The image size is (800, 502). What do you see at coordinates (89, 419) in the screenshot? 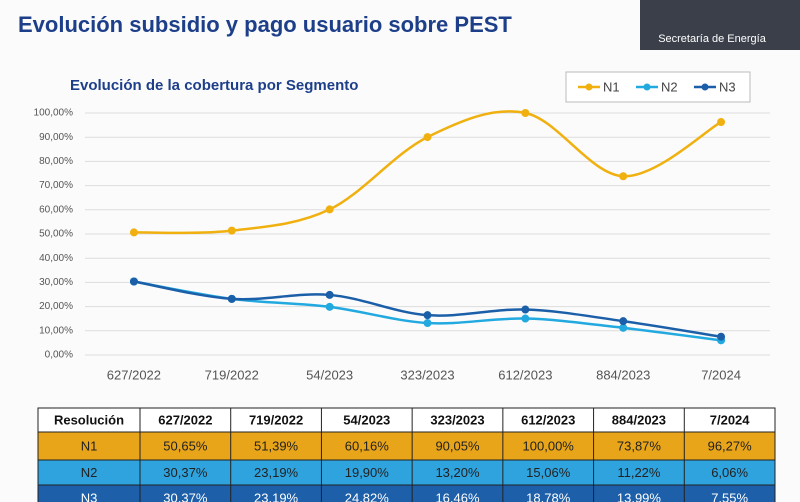
I see `table-header: Resolución` at bounding box center [89, 419].